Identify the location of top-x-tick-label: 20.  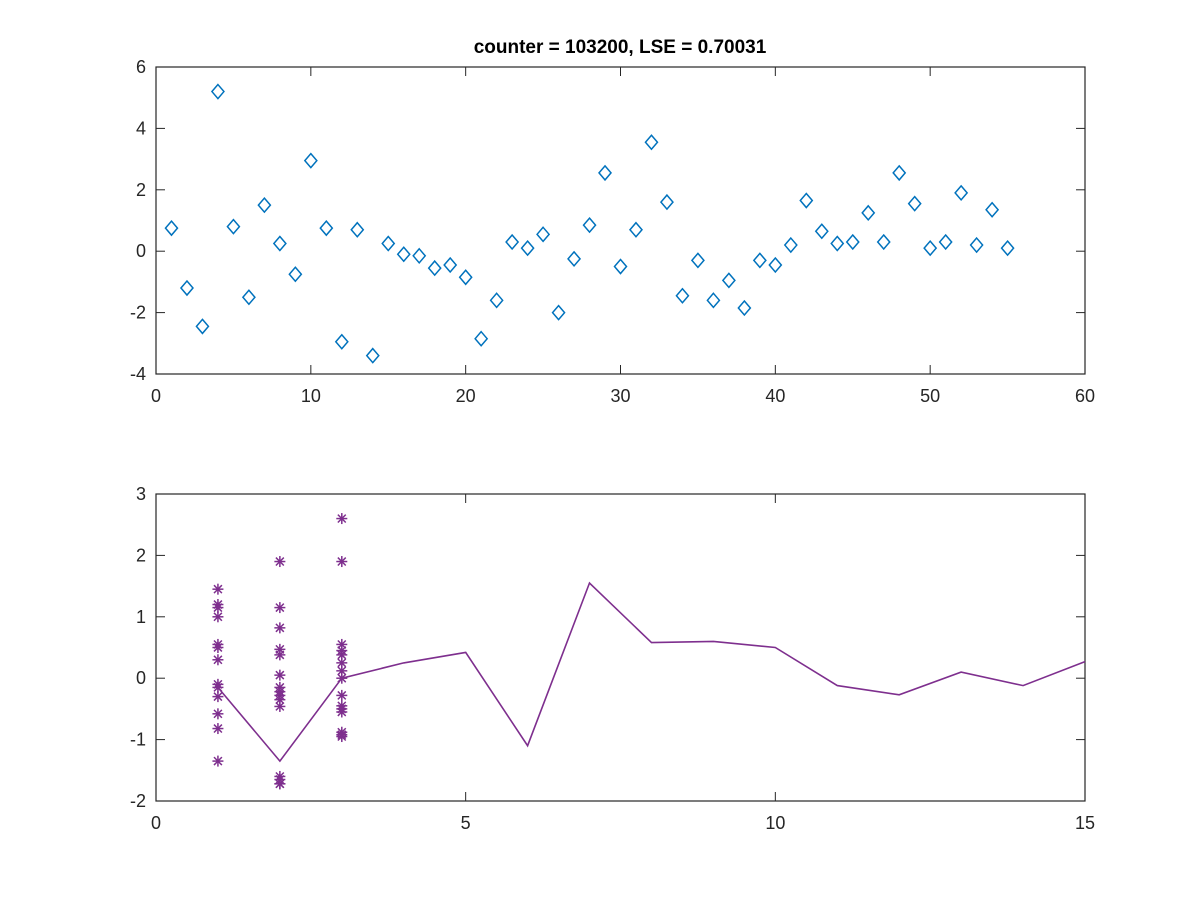
(466, 396).